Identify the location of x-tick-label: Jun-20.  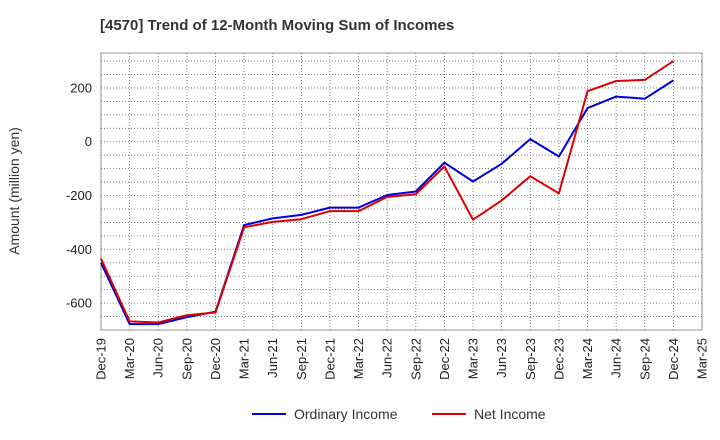
(158, 358).